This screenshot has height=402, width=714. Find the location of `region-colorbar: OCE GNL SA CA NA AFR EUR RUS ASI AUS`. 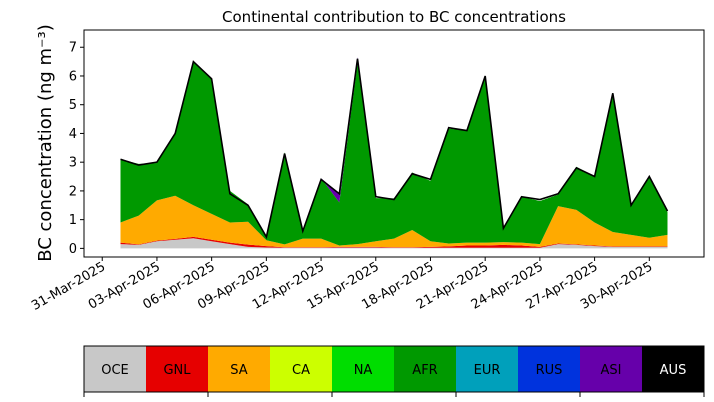

region-colorbar: OCE GNL SA CA NA AFR EUR RUS ASI AUS is located at coordinates (394, 371).